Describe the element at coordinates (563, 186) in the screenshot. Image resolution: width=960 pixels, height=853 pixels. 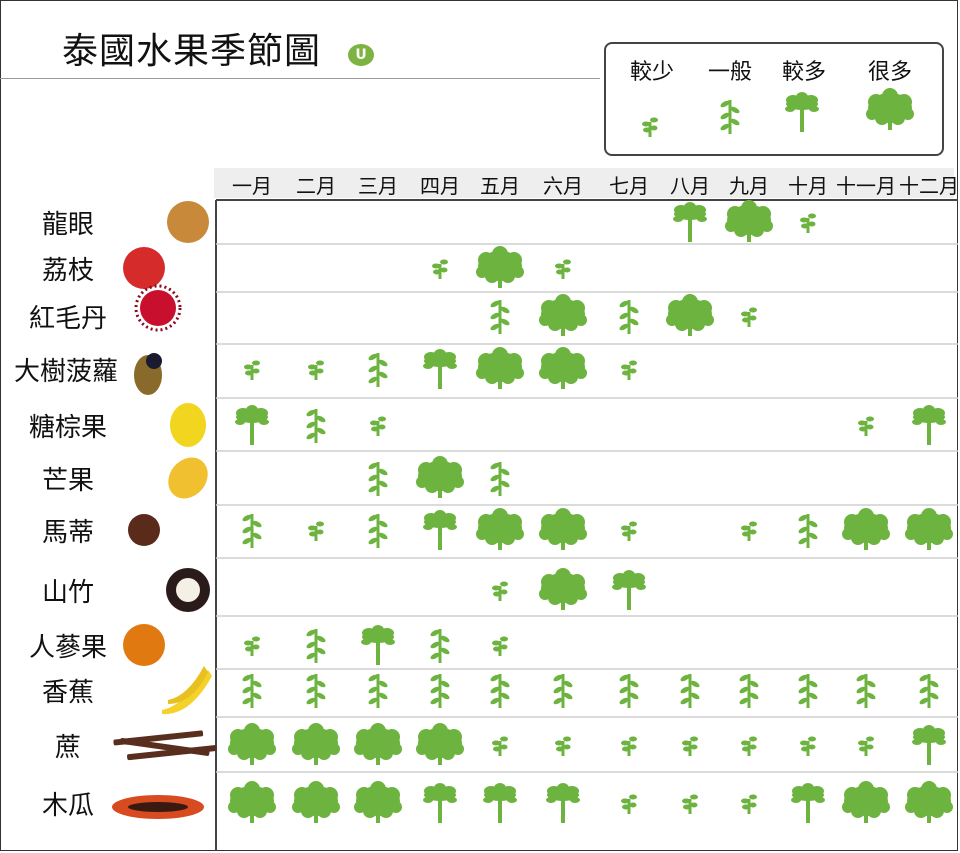
I see `month-label: 六月` at that location.